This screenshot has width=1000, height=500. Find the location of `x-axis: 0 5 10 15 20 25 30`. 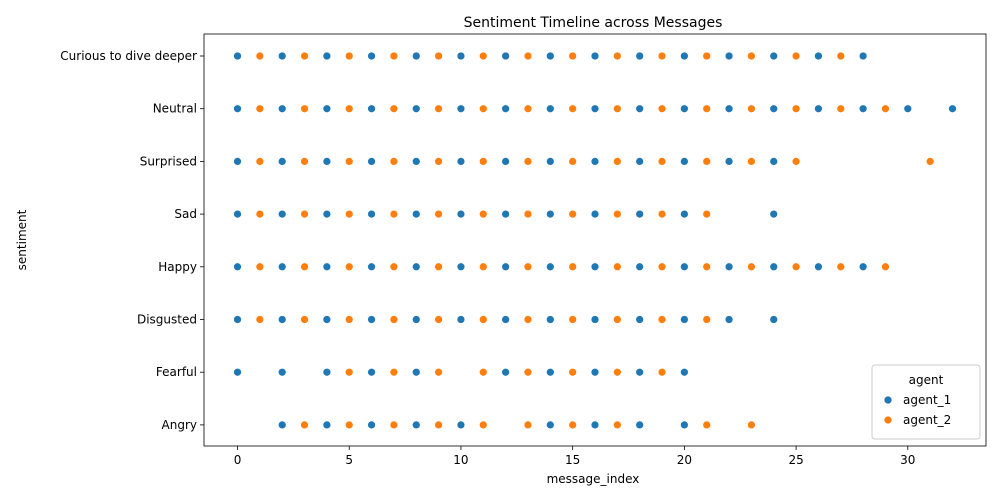

x-axis: 0 5 10 15 20 25 30 is located at coordinates (574, 456).